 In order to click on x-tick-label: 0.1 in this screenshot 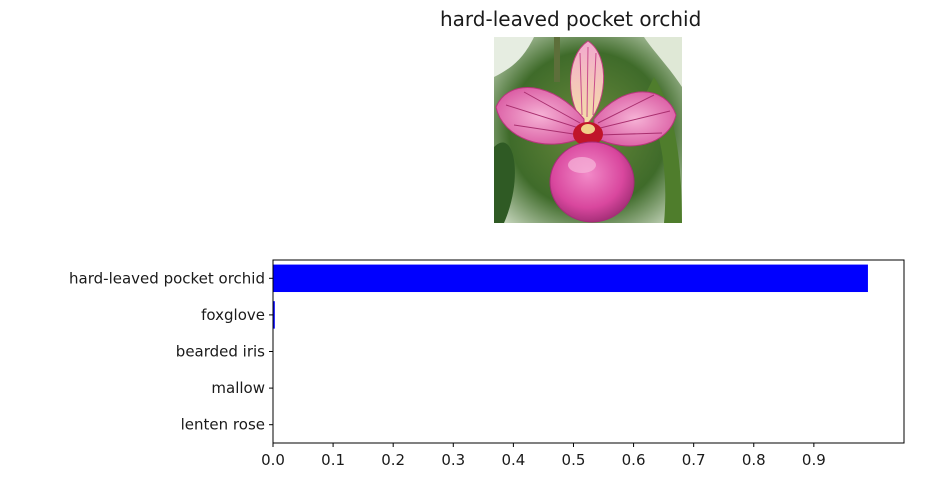, I will do `click(333, 460)`.